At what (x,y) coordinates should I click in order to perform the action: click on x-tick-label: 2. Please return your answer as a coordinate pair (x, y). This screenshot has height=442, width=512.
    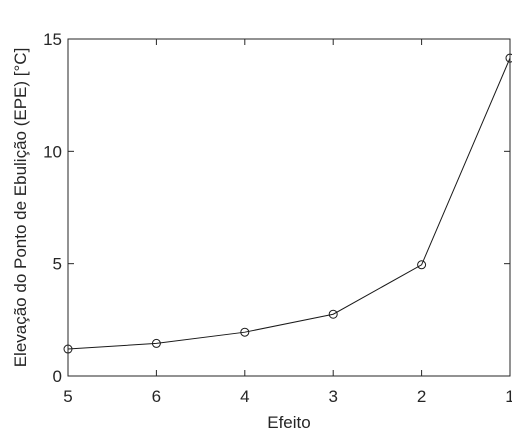
    Looking at the image, I should click on (421, 396).